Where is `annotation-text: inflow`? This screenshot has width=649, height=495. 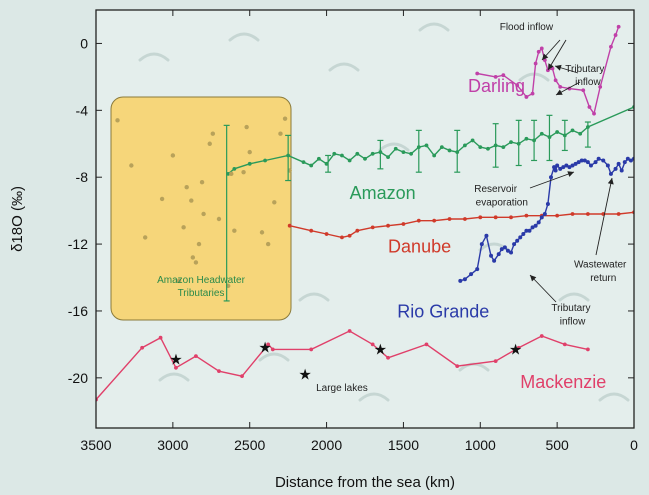
annotation-text: inflow is located at coordinates (573, 321).